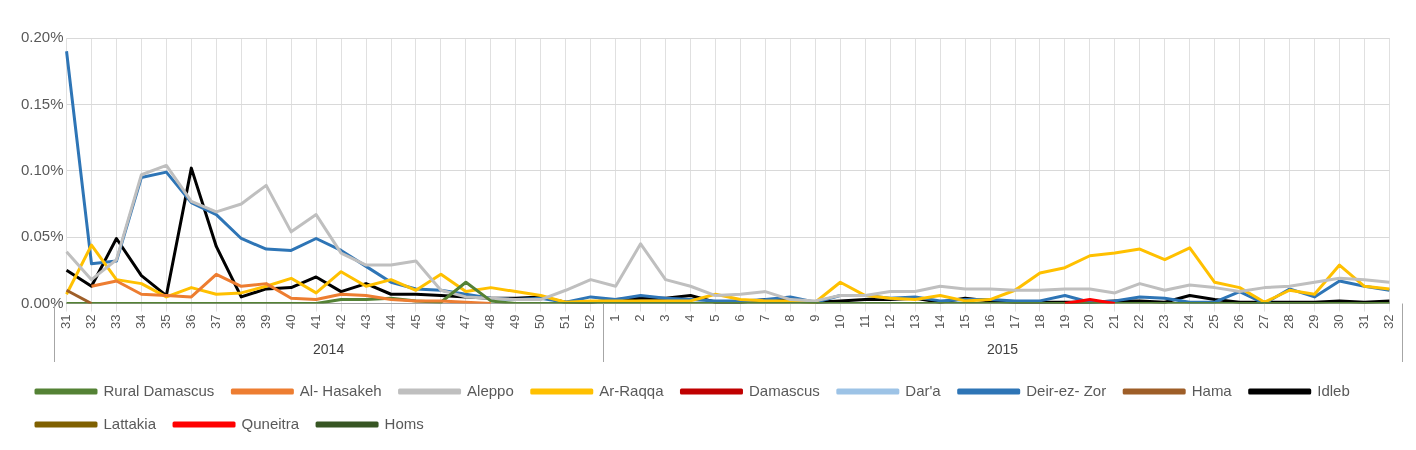 The height and width of the screenshot is (450, 1416). I want to click on x-tick-label: 8, so click(789, 318).